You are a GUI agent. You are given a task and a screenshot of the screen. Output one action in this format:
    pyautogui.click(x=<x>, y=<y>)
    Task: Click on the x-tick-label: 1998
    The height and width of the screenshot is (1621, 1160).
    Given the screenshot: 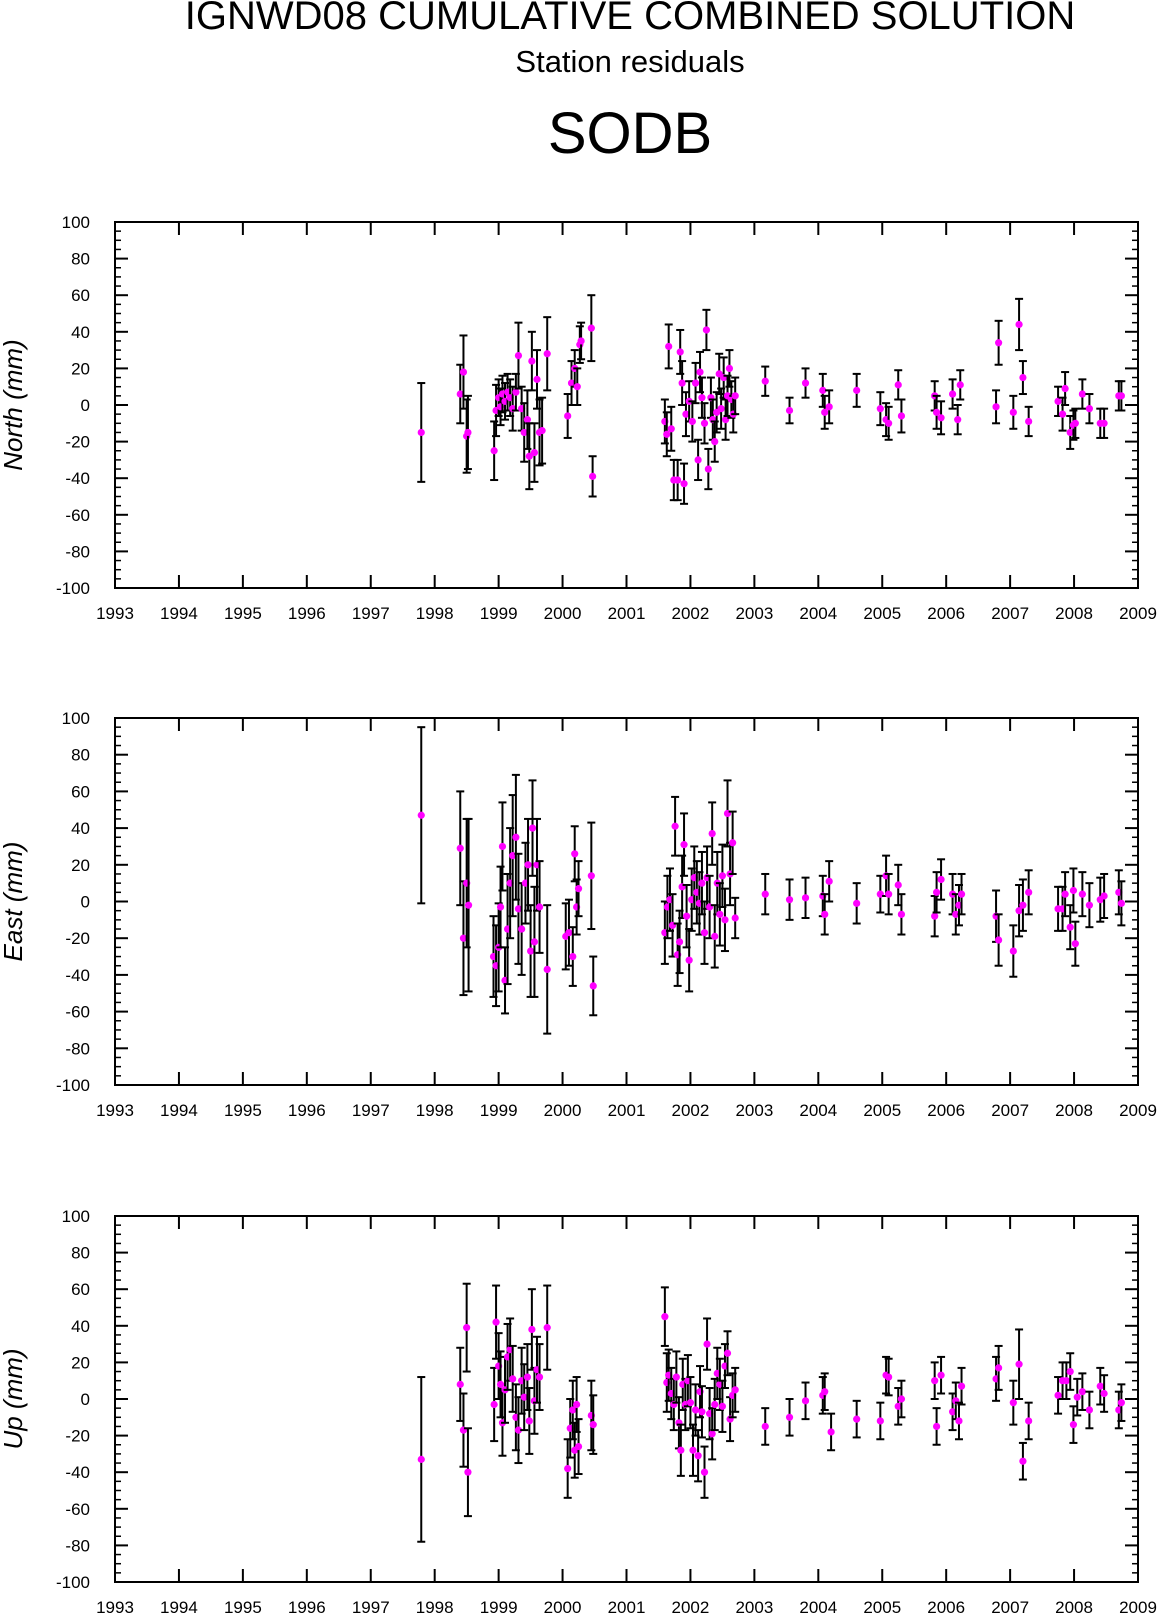 What is the action you would take?
    pyautogui.click(x=435, y=613)
    